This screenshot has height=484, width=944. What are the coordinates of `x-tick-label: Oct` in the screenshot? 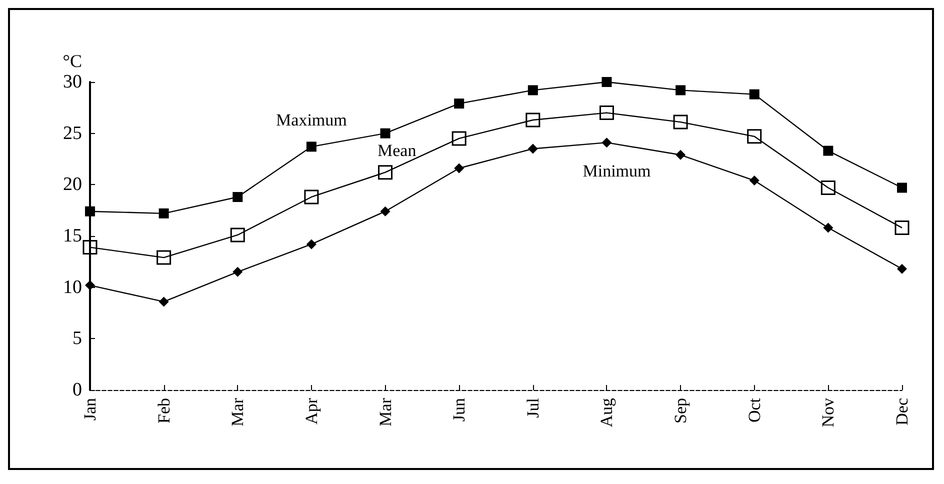 It's located at (754, 410).